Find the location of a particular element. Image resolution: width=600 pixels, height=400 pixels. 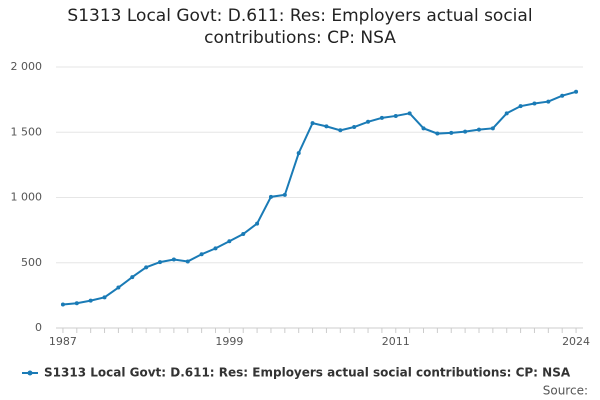

x-tick-label: 2024 is located at coordinates (576, 341).